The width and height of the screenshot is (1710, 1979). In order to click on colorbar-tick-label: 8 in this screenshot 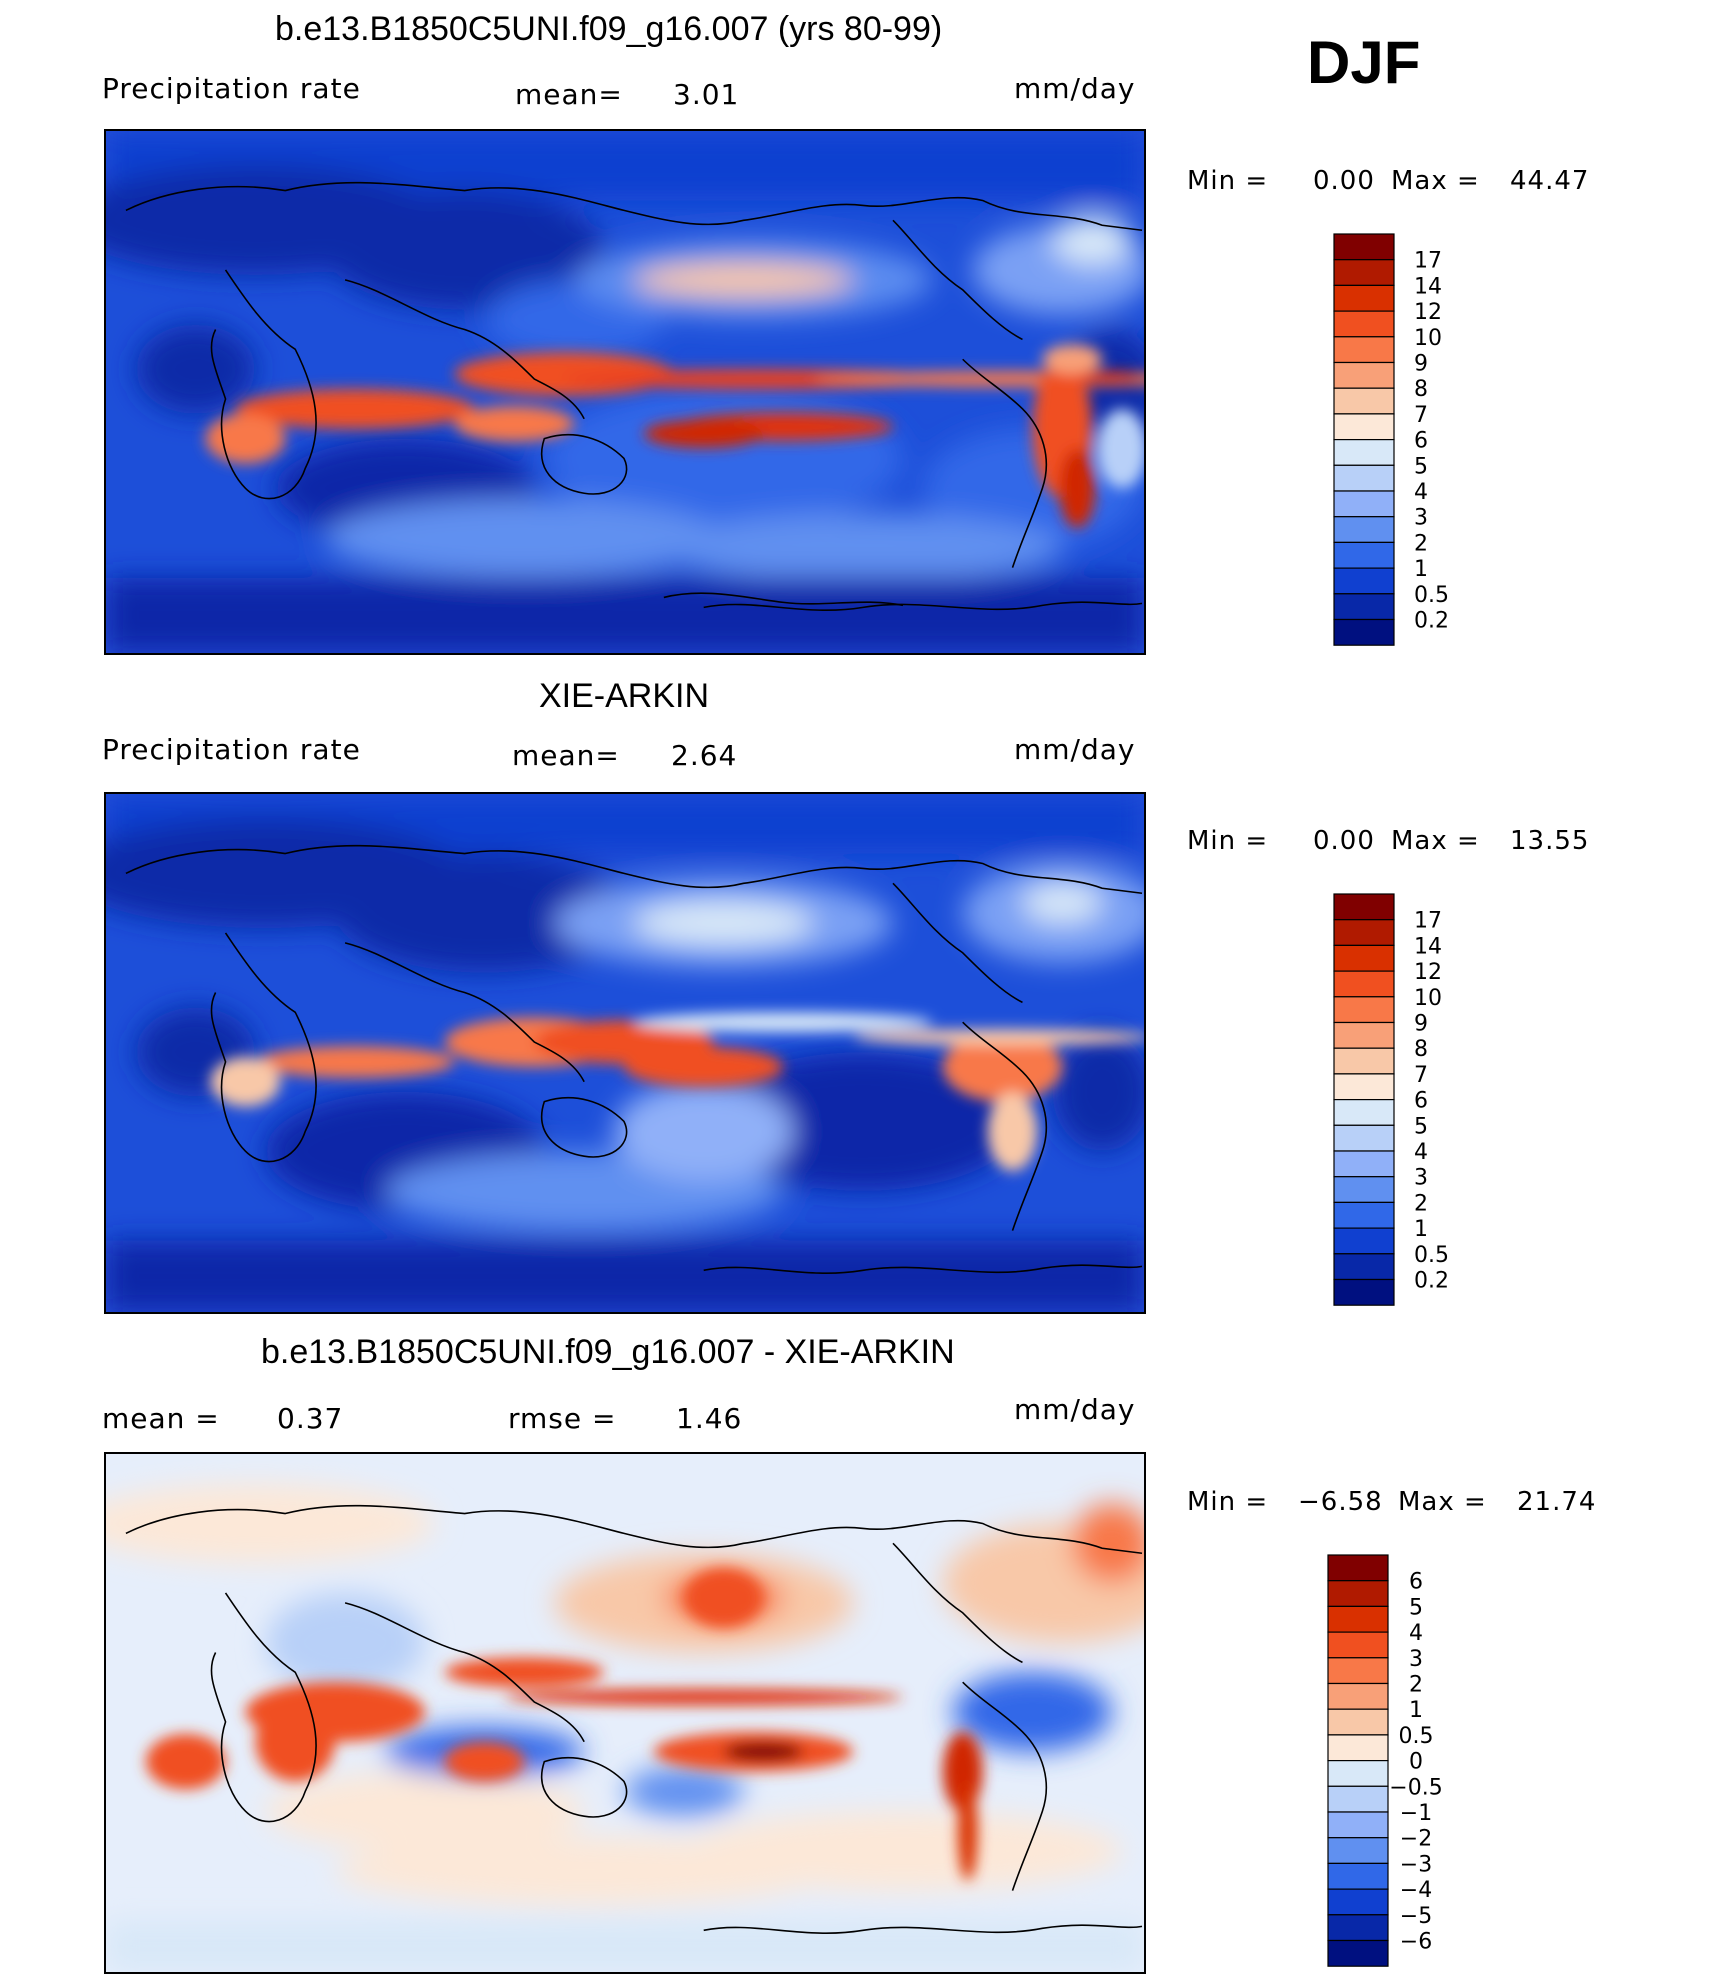, I will do `click(1421, 389)`.